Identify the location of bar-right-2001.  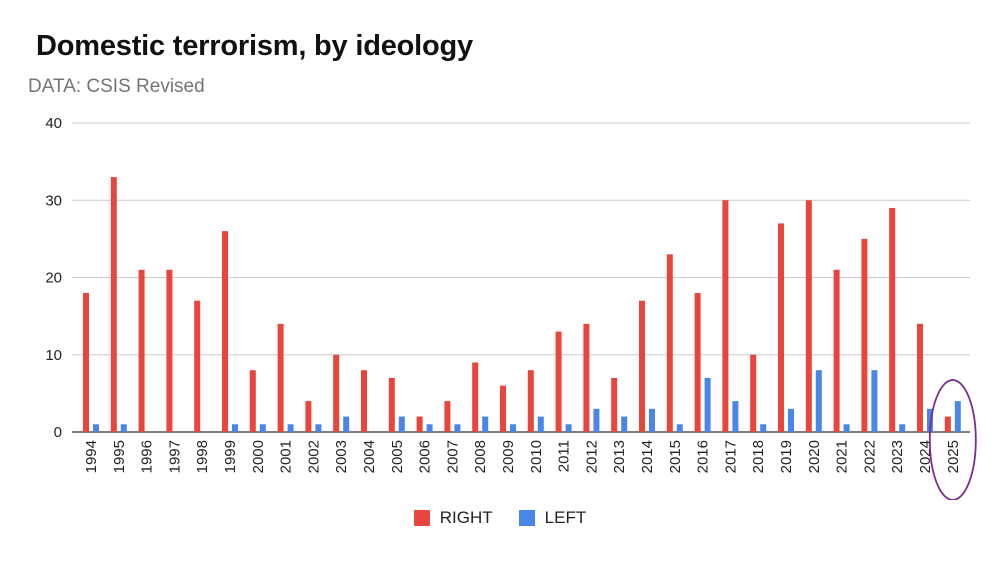
(280, 377).